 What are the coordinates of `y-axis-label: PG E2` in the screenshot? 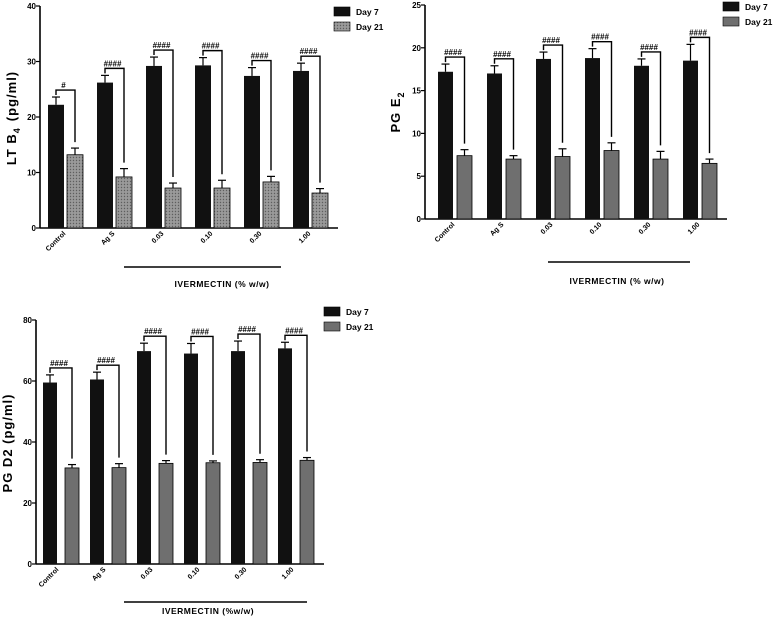 It's located at (397, 111).